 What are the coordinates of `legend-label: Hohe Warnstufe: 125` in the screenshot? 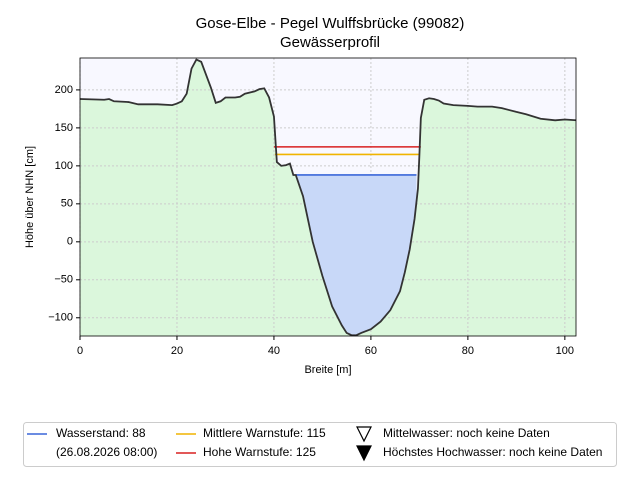 It's located at (259, 452).